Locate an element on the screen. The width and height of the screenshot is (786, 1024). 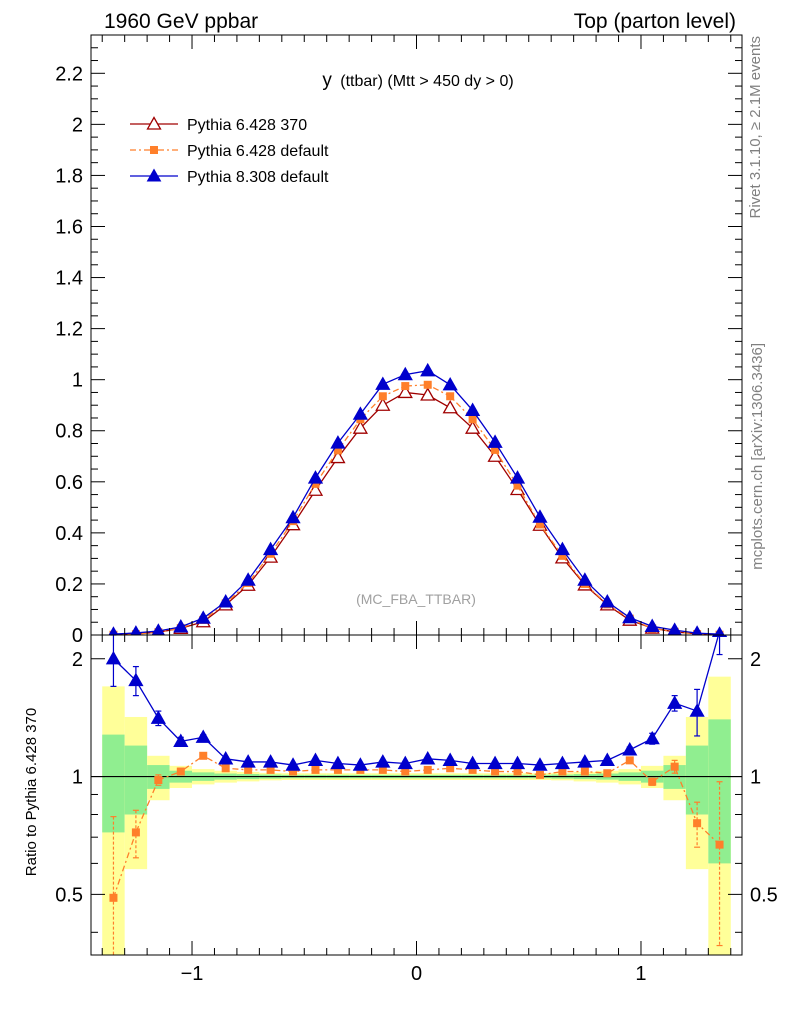
y-tick-label: 0 is located at coordinates (77, 636).